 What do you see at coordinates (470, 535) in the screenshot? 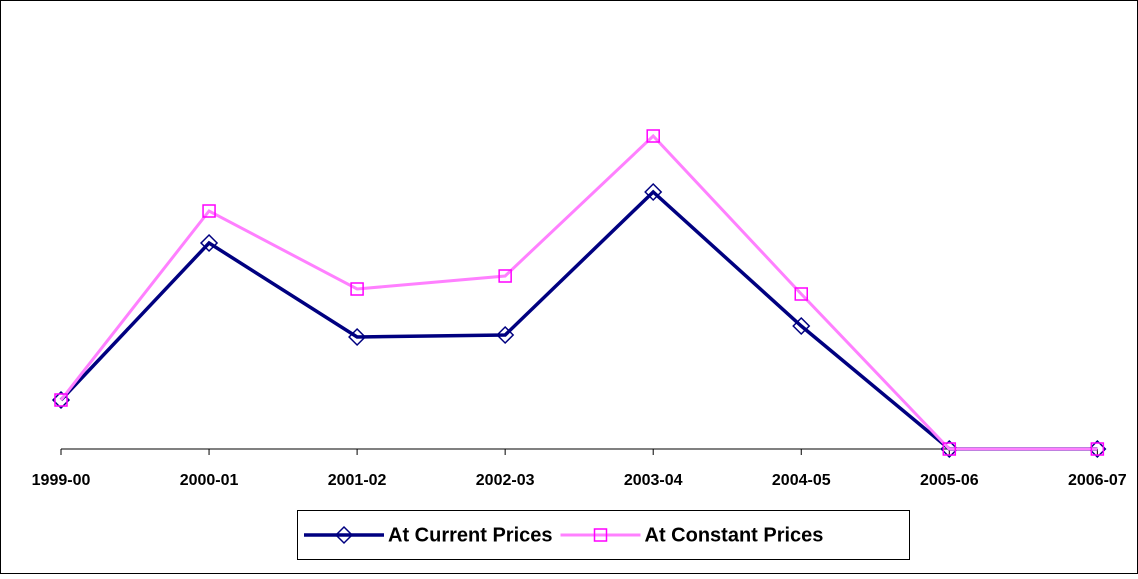
I see `legend-label: At Current Prices` at bounding box center [470, 535].